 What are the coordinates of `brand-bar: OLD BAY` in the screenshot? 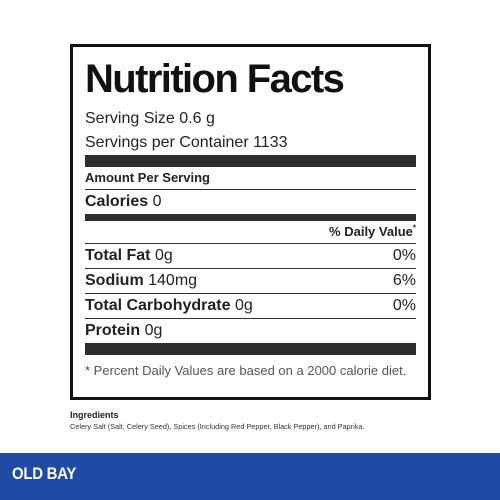 It's located at (250, 476).